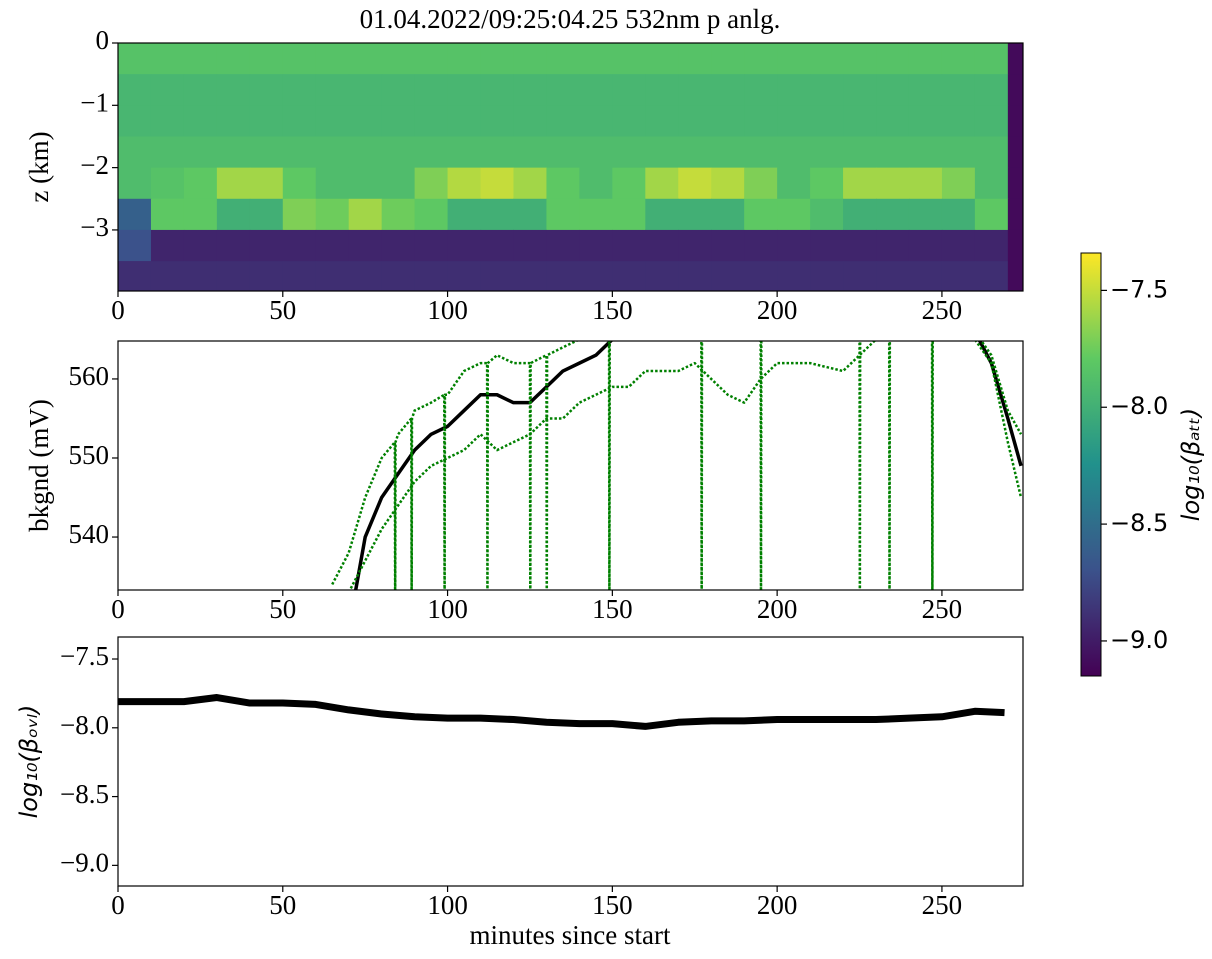  I want to click on x-axis-label: minutes since start, so click(570, 935).